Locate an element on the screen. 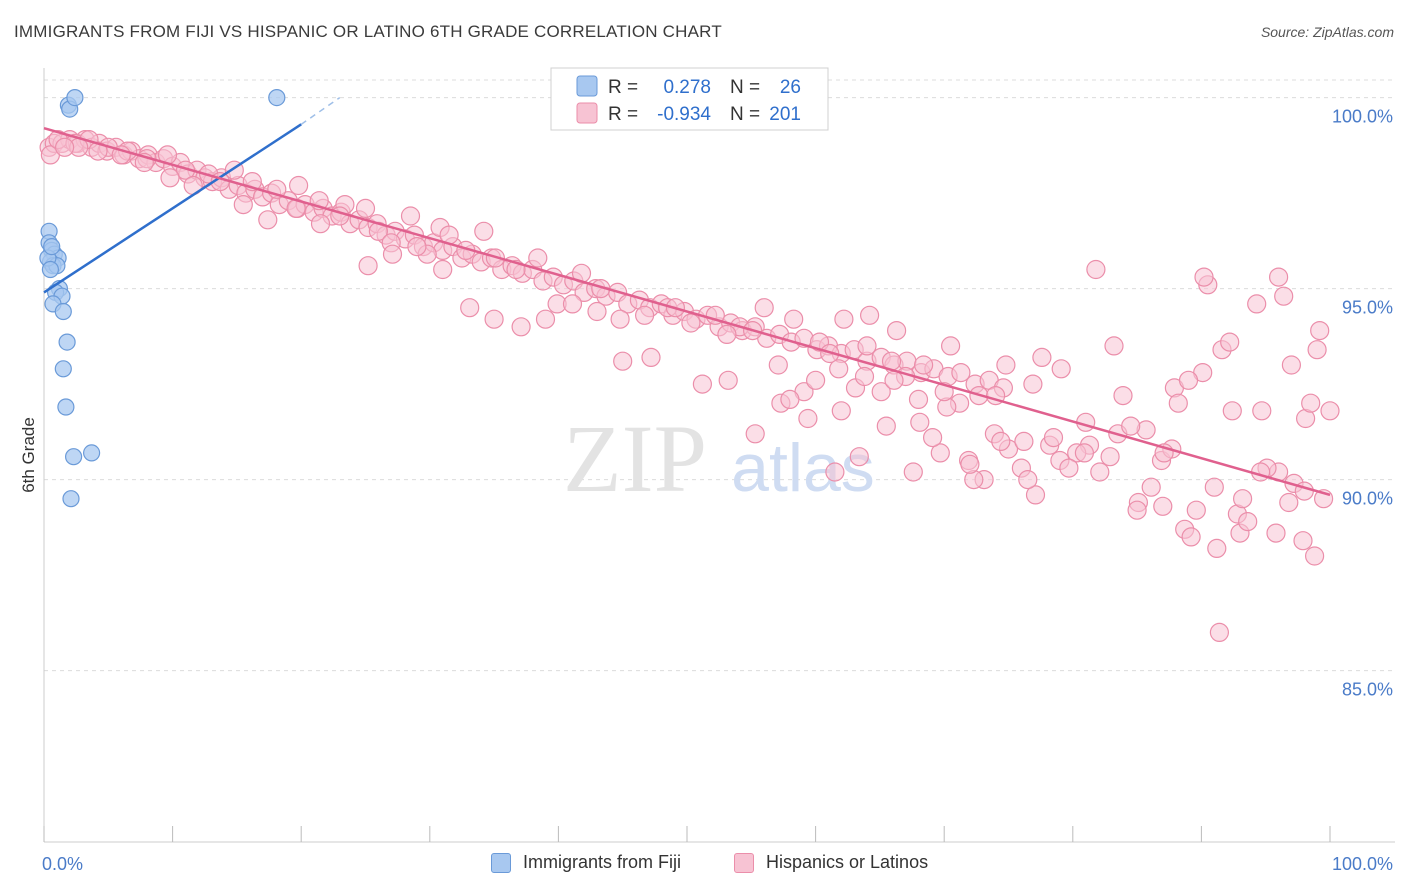  bottom-legend-hisp: Hispanics or Latinos is located at coordinates (831, 862).